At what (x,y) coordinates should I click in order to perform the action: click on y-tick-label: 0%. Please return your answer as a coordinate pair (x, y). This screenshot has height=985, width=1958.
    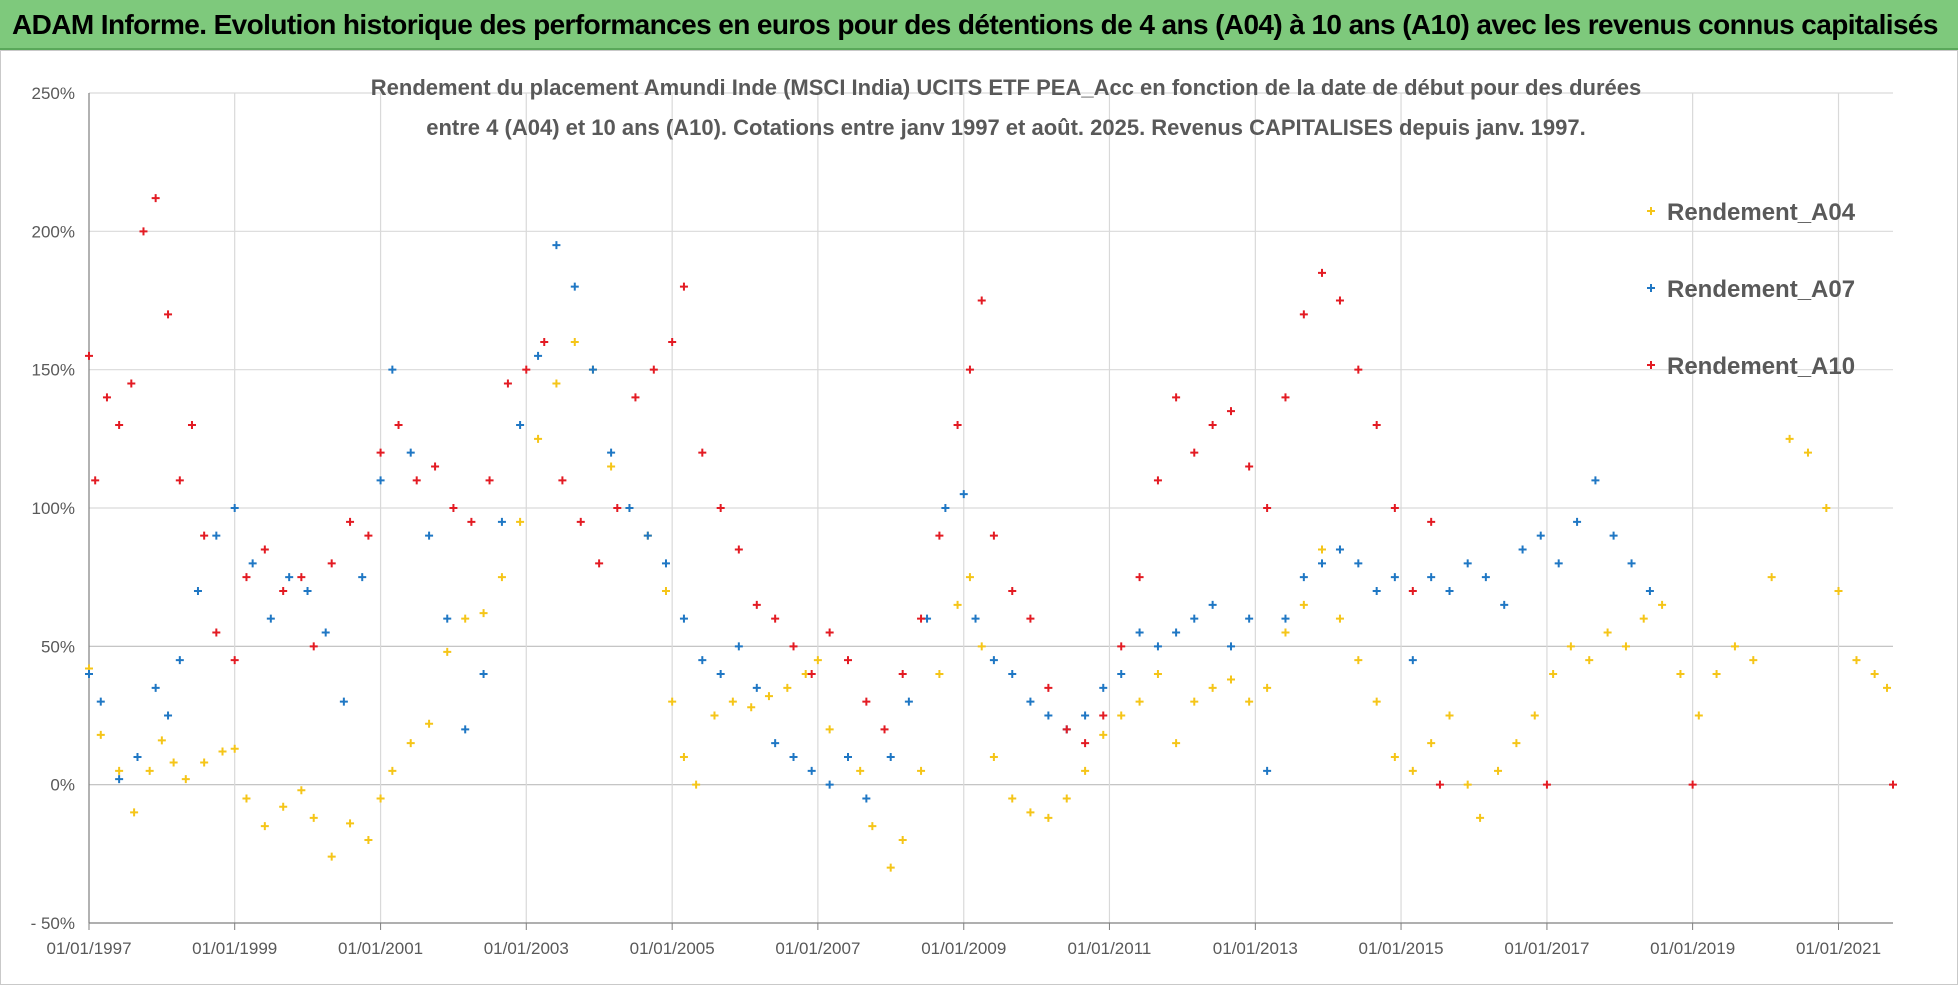
    Looking at the image, I should click on (62, 785).